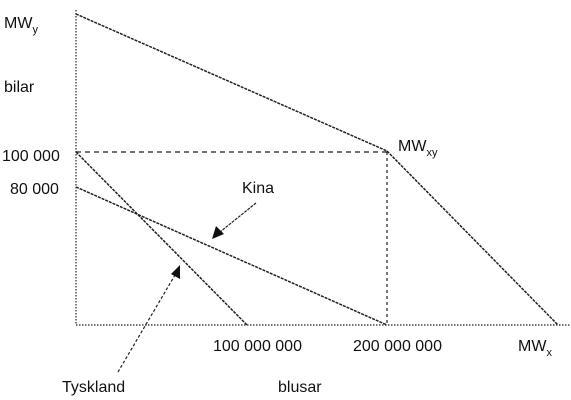 This screenshot has height=400, width=571. What do you see at coordinates (31, 156) in the screenshot?
I see `tick-100000: 100 000` at bounding box center [31, 156].